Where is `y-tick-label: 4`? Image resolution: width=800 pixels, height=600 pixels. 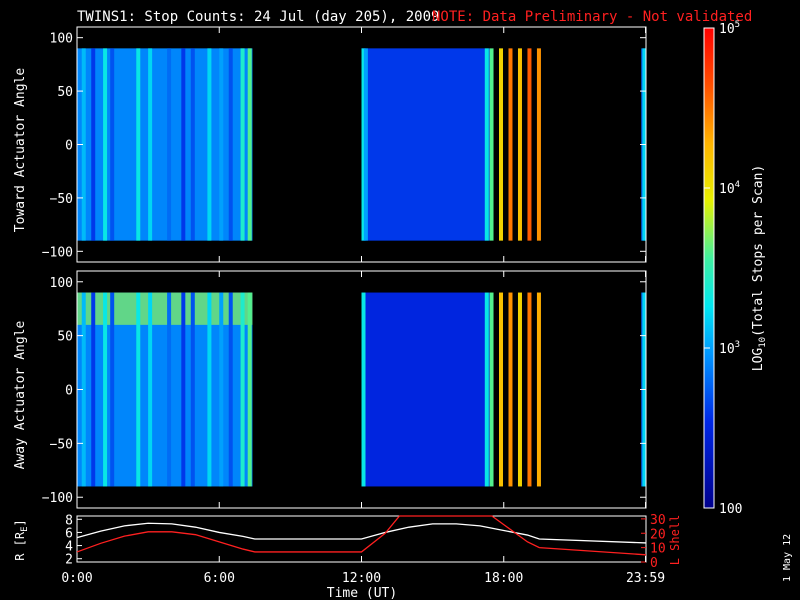
y-tick-label: 4 is located at coordinates (69, 547).